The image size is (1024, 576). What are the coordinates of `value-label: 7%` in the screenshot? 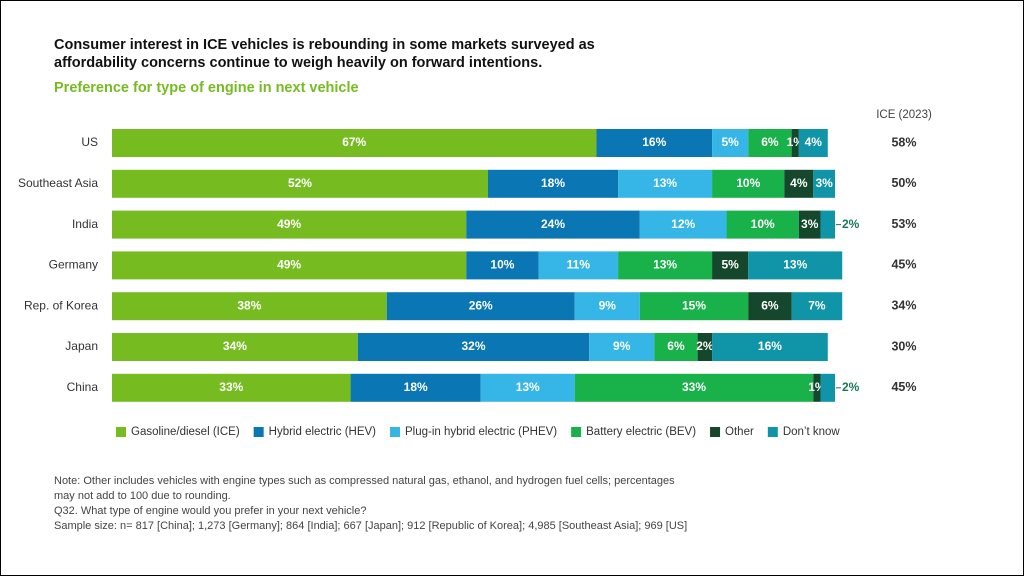 It's located at (817, 305).